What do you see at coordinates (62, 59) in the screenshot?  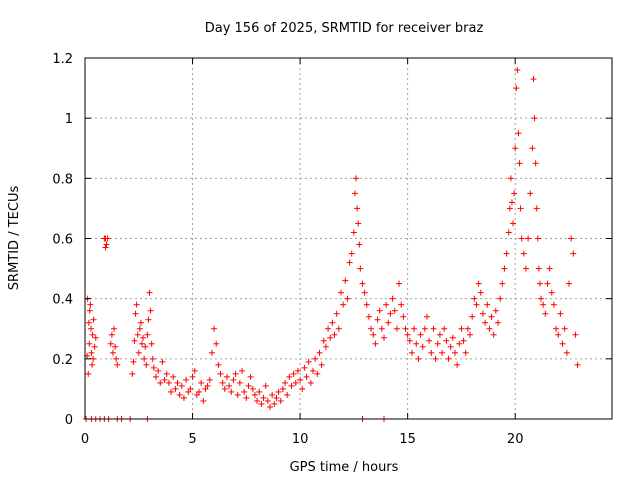 I see `y-tick-label: 1.2` at bounding box center [62, 59].